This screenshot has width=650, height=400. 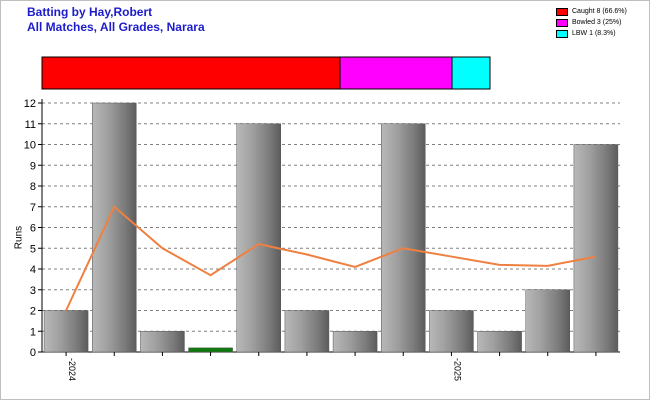 I want to click on y-tick-label-2: 2, so click(x=33, y=312).